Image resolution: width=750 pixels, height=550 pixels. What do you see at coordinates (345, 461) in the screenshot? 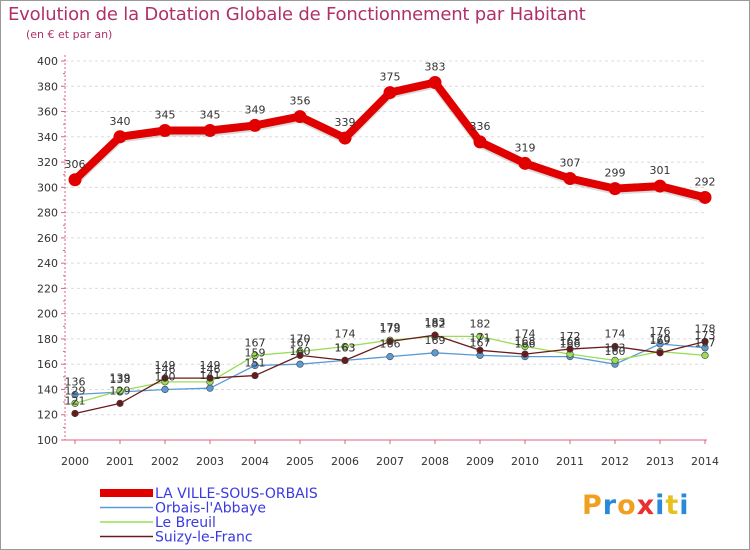
I see `x-tick-label: 2006` at bounding box center [345, 461].